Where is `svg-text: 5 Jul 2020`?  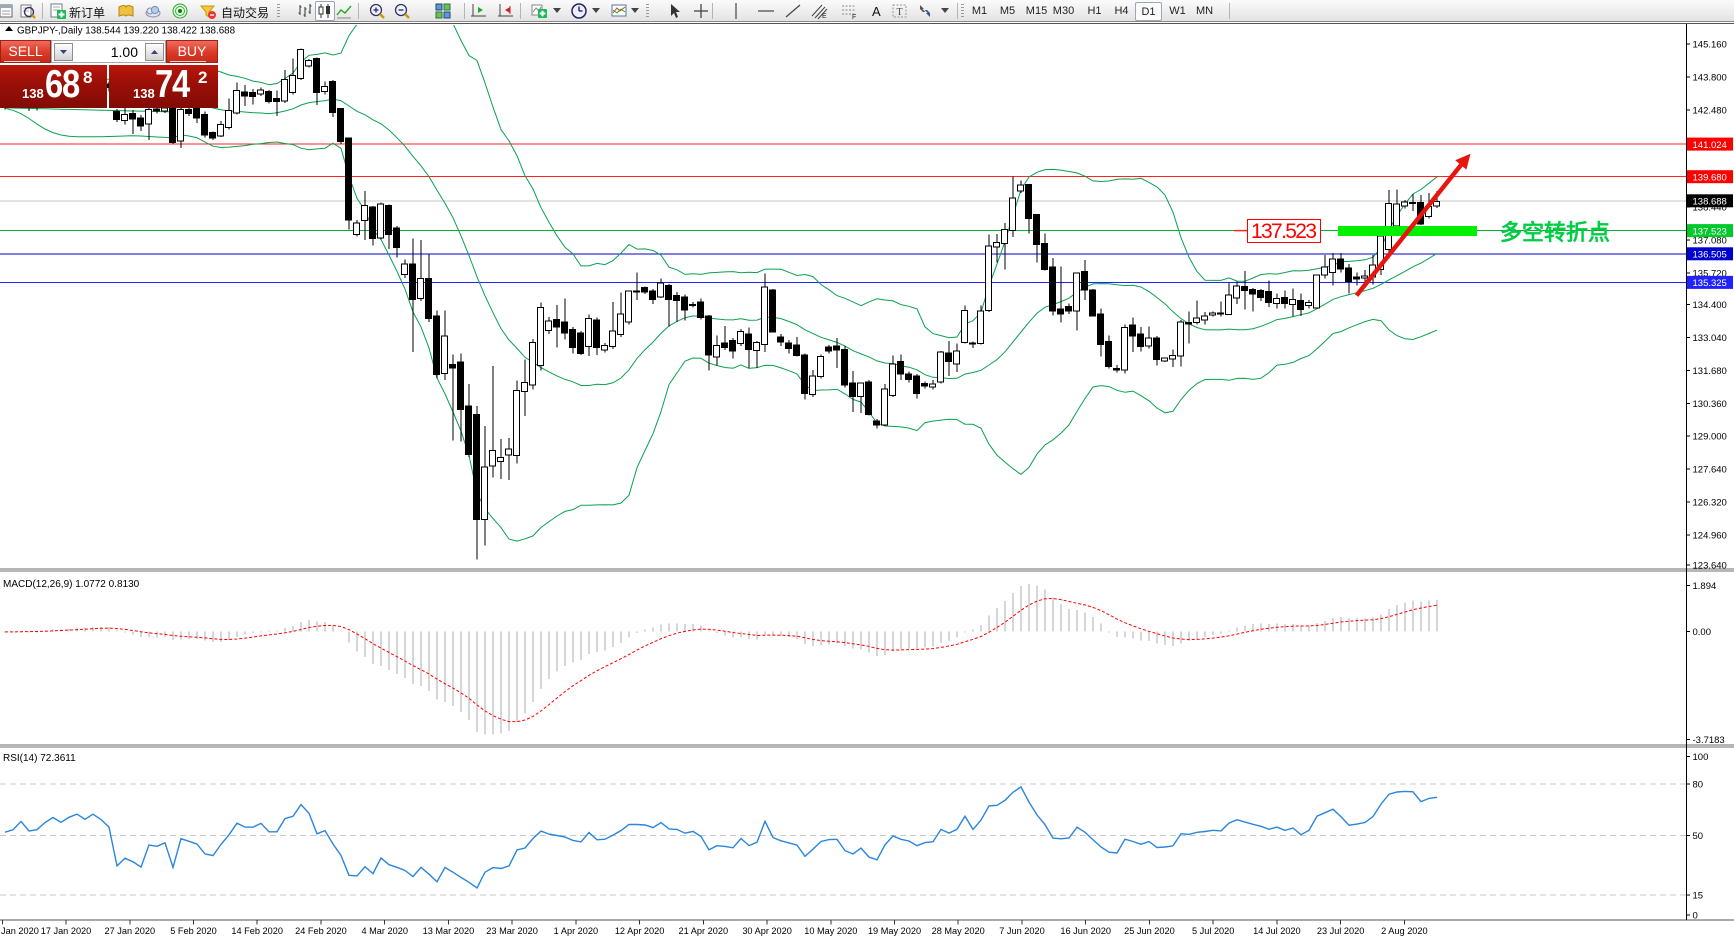 svg-text: 5 Jul 2020 is located at coordinates (1213, 931).